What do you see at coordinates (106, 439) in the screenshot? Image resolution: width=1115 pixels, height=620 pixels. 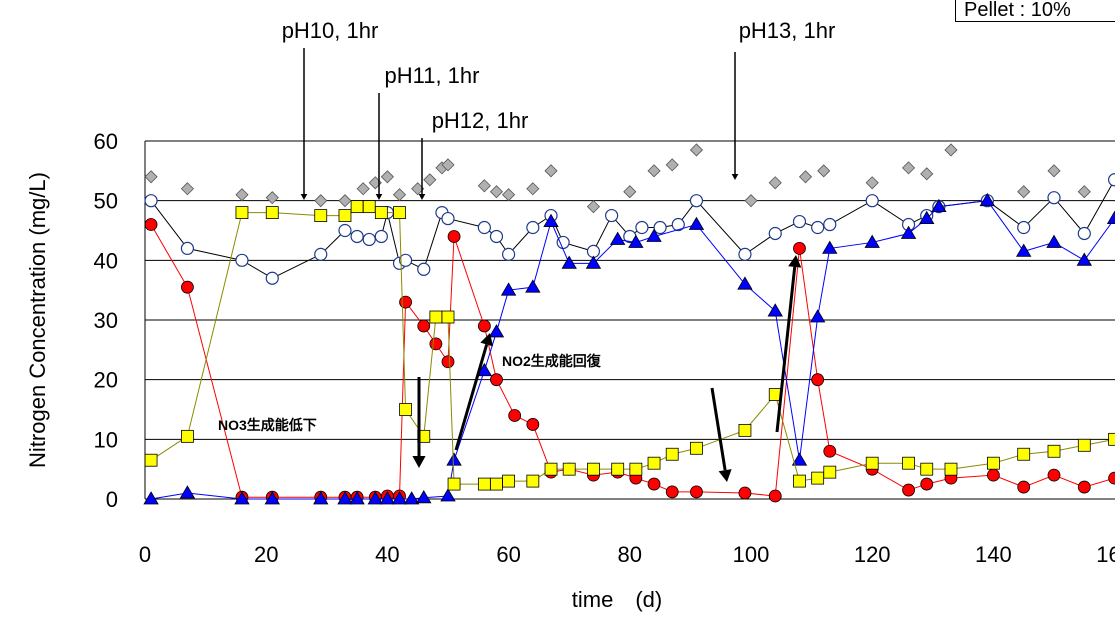 I see `y-tick-label: 10` at bounding box center [106, 439].